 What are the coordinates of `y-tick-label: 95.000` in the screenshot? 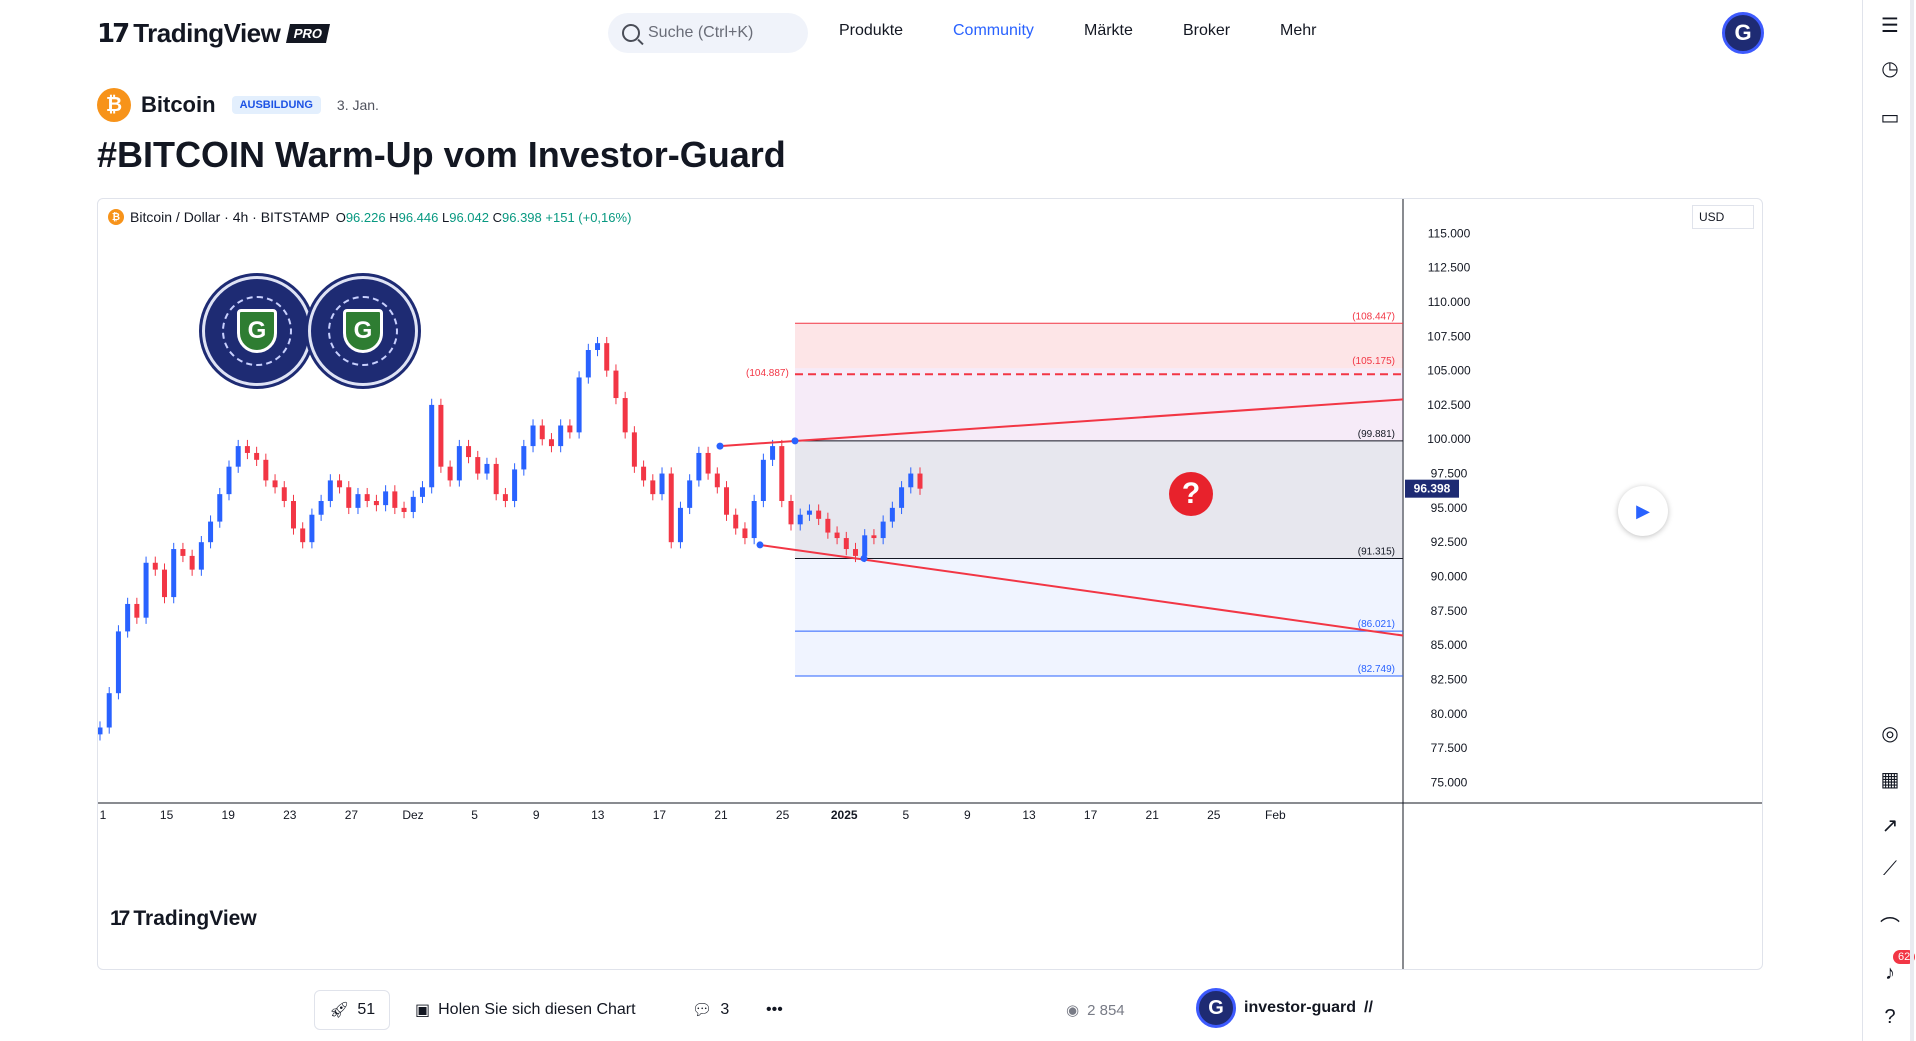 It's located at (1449, 508).